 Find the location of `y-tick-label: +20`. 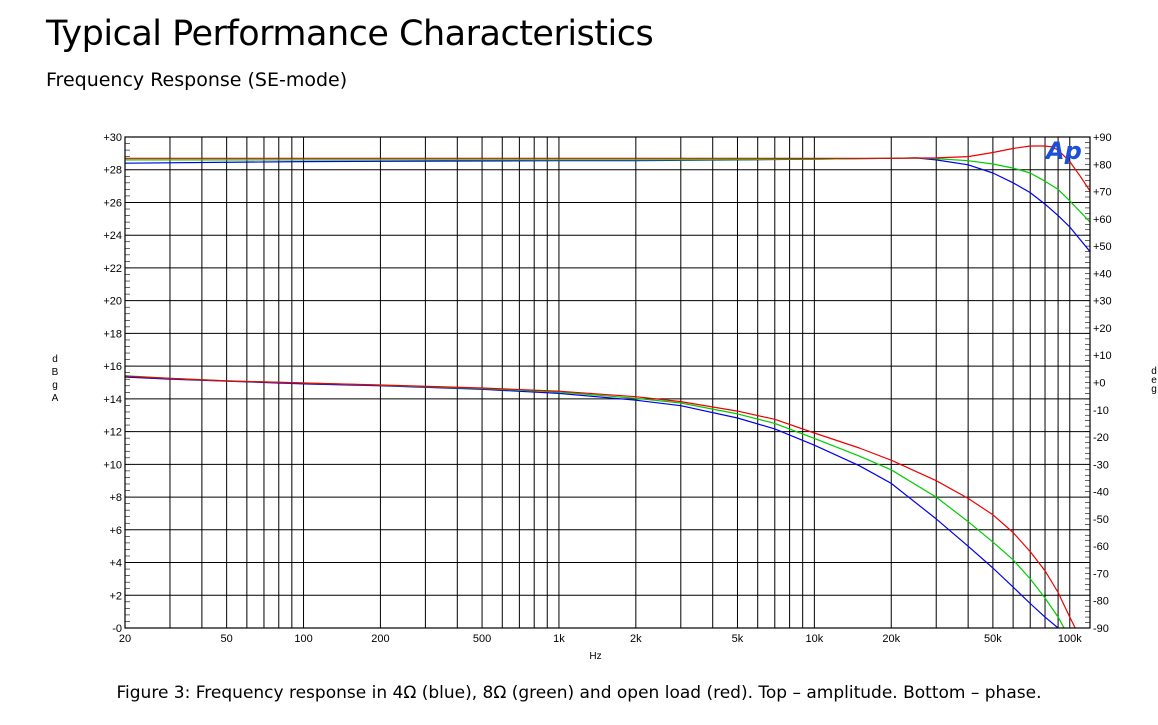

y-tick-label: +20 is located at coordinates (112, 302).